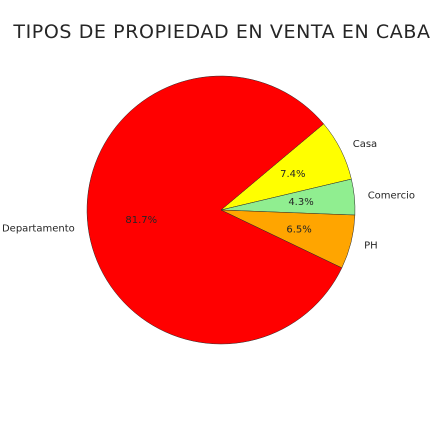 The width and height of the screenshot is (432, 436). Describe the element at coordinates (371, 245) in the screenshot. I see `category-label-ph: PH` at that location.